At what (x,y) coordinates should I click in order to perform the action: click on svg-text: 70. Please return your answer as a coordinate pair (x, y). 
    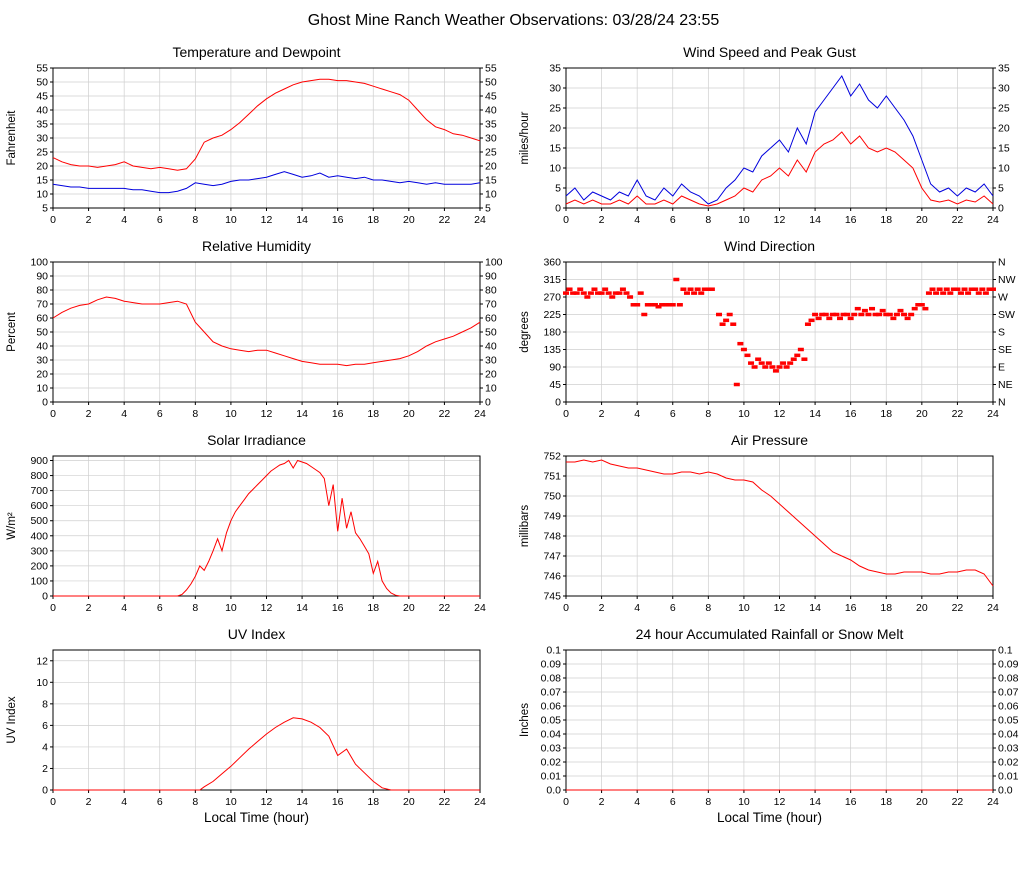
    Looking at the image, I should click on (491, 305).